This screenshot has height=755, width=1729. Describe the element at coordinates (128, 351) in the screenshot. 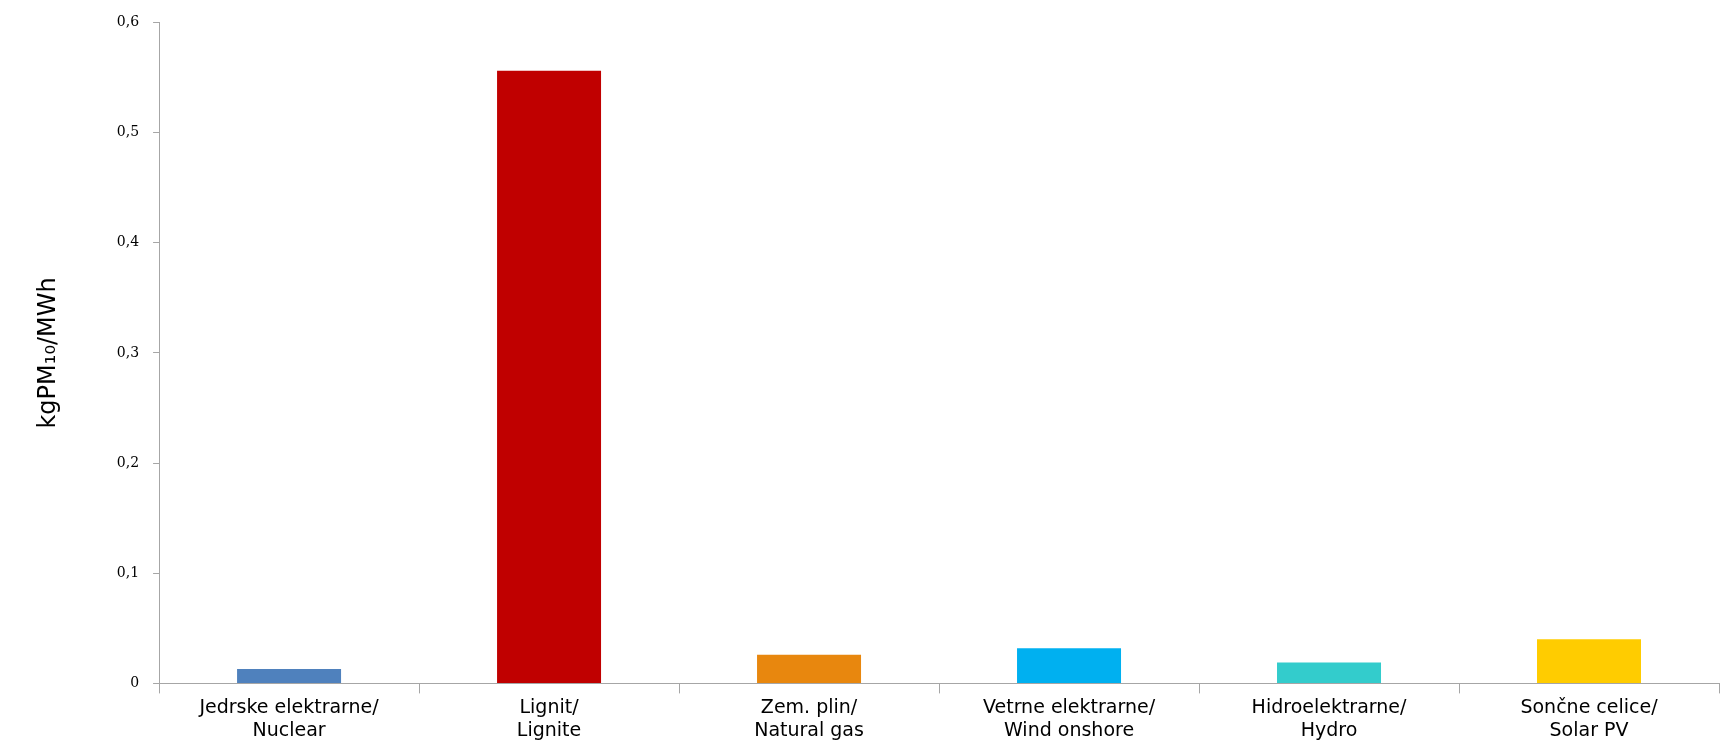

I see `y-tick-label: 0,3` at that location.